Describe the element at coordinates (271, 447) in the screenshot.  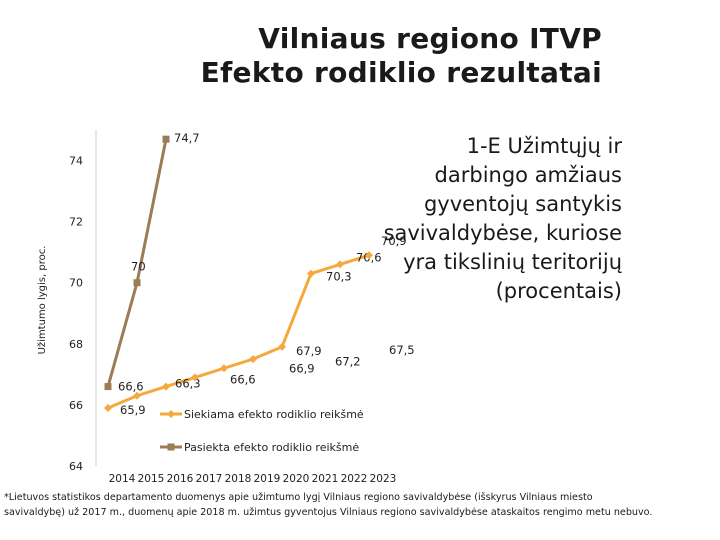
I see `legend-label: Pasiekta efekto rodiklio reikšmė` at that location.